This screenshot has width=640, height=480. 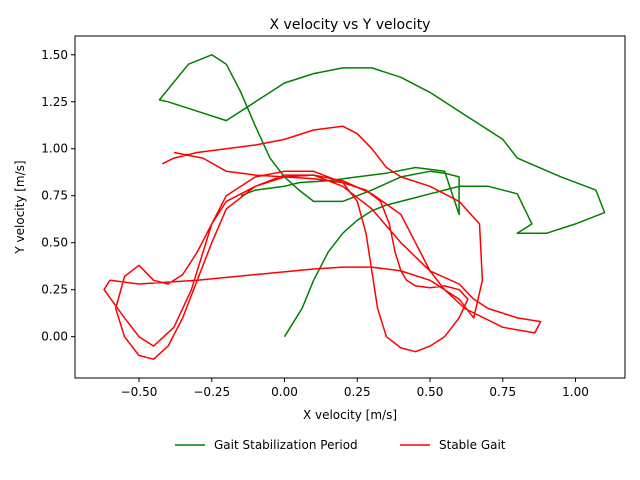 What do you see at coordinates (54, 243) in the screenshot?
I see `y-tick-label: 0.50` at bounding box center [54, 243].